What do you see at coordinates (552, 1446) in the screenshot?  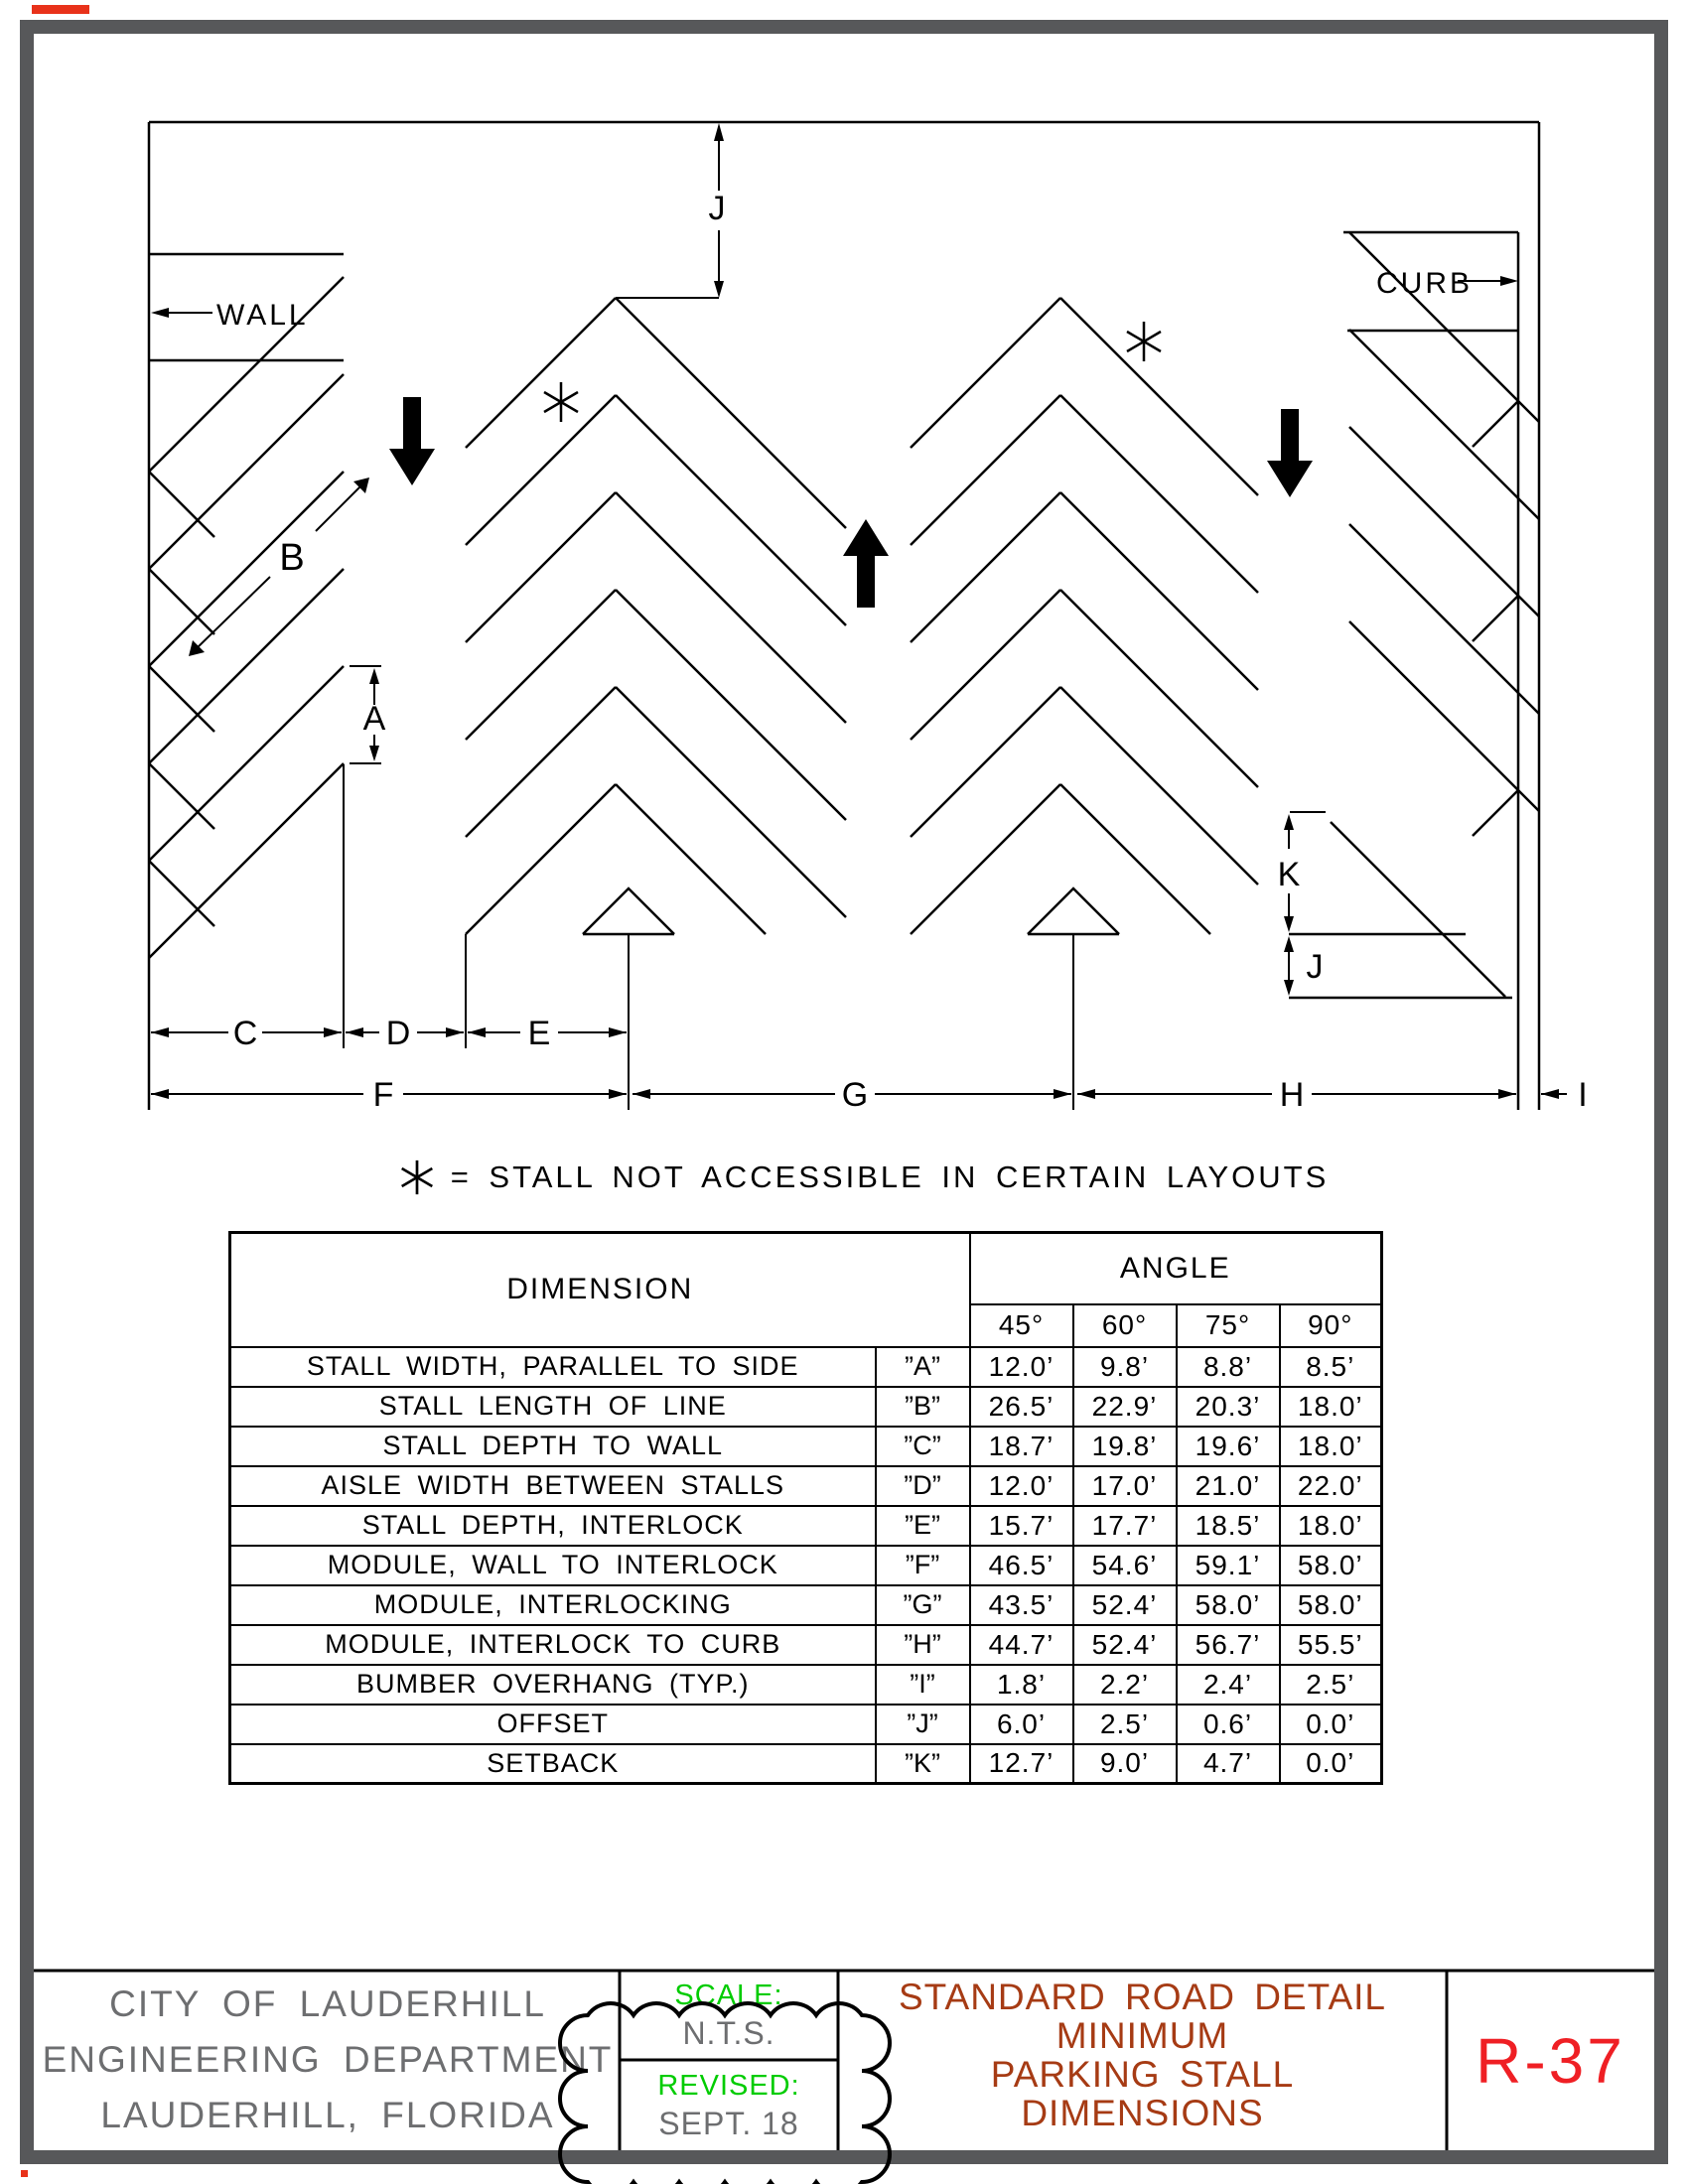 I see `dimension-name-cell: STALL DEPTH TO WALL` at bounding box center [552, 1446].